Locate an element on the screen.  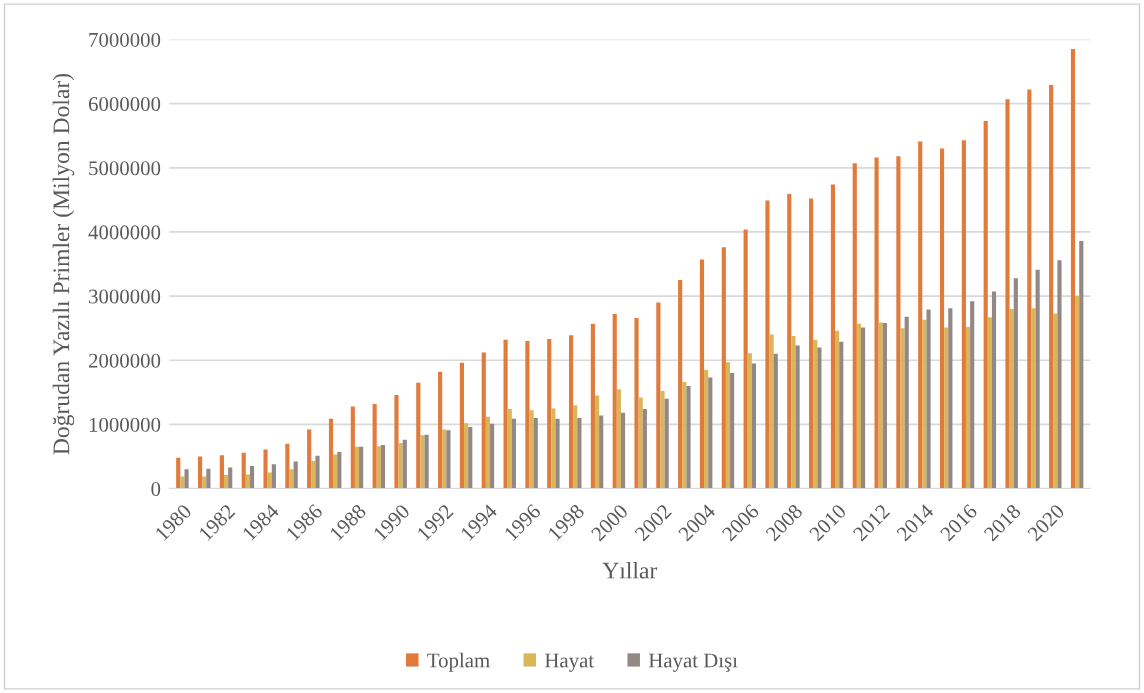
y-tick-label: 7000000 is located at coordinates (125, 39).